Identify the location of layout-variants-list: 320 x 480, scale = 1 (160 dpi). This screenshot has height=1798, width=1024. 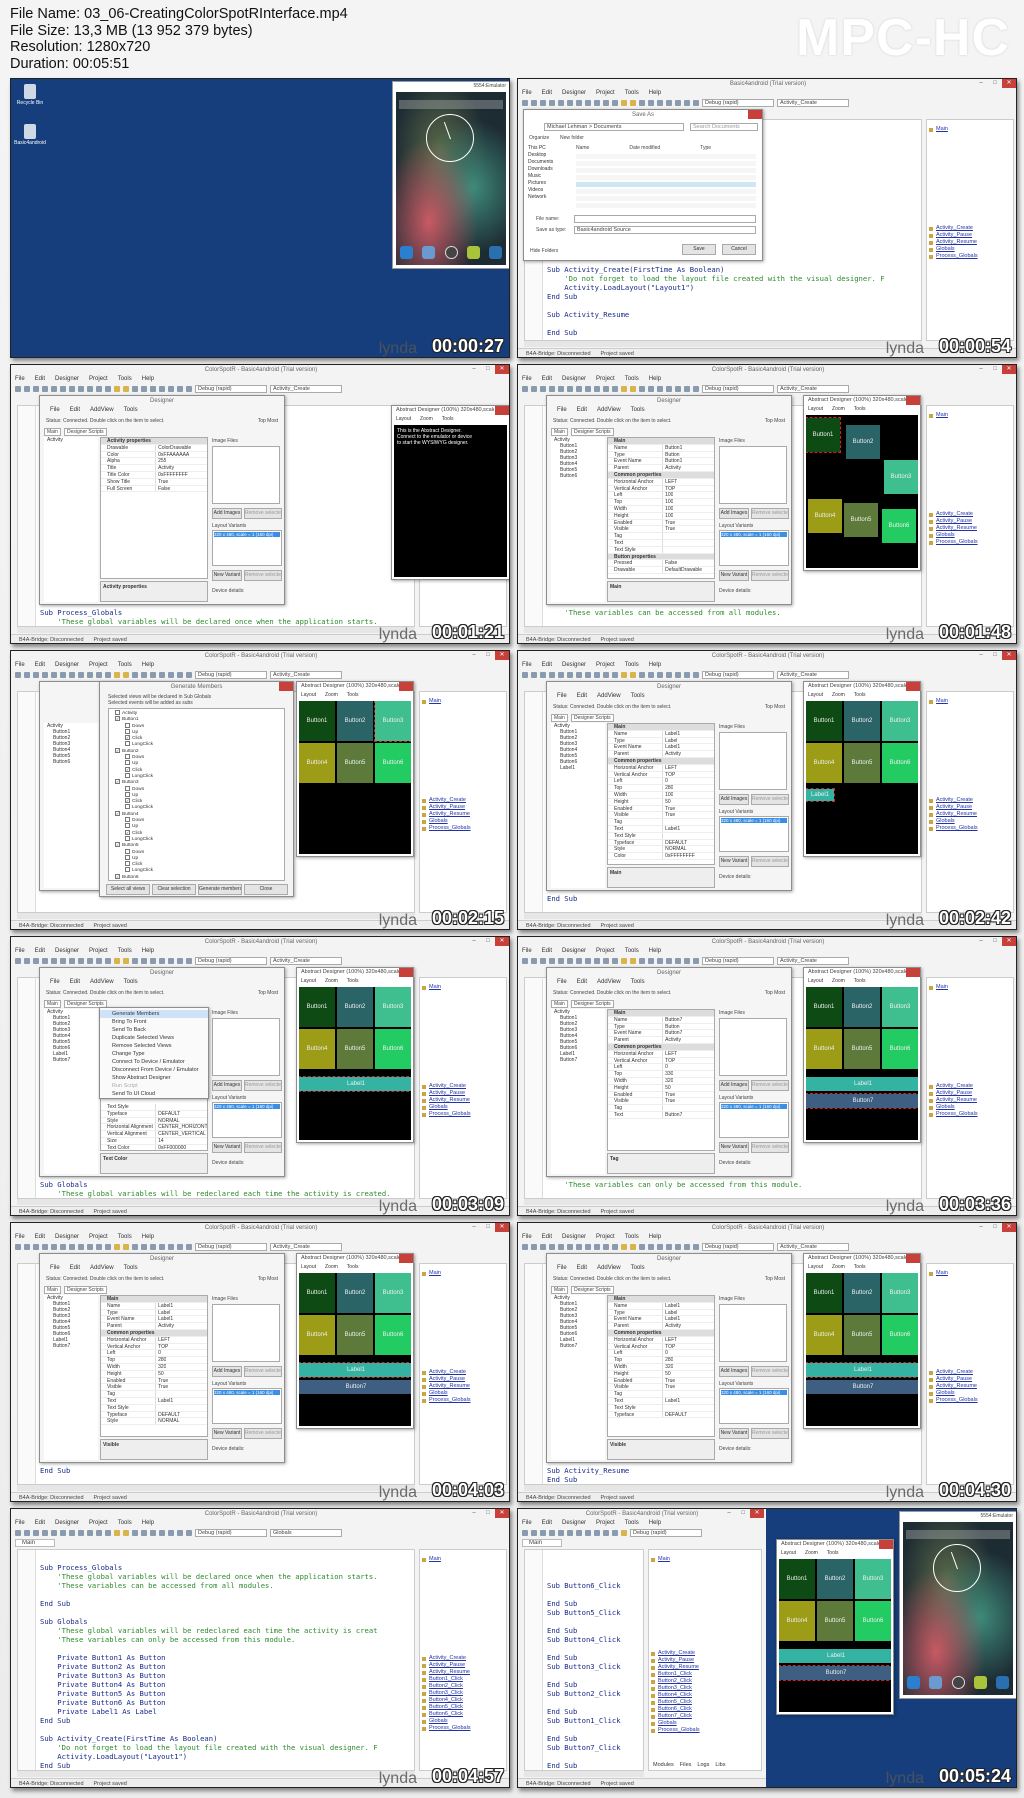
(247, 1120).